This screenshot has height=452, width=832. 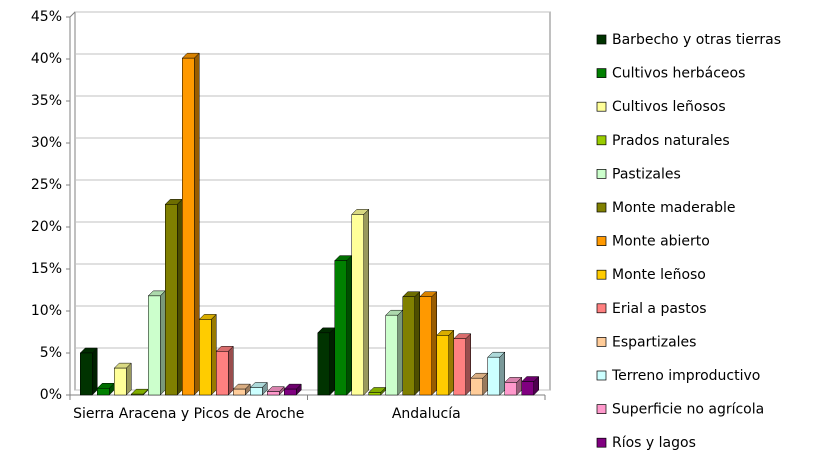 I want to click on legend-label: Terreno improductivo, so click(x=685, y=376).